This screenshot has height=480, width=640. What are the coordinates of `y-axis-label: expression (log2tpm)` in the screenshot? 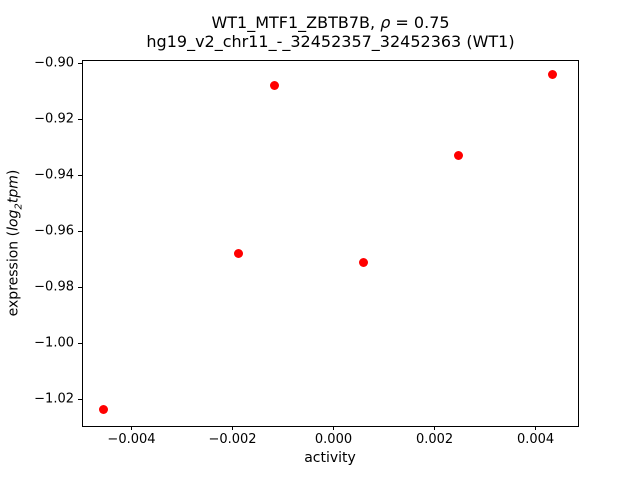 It's located at (15, 243).